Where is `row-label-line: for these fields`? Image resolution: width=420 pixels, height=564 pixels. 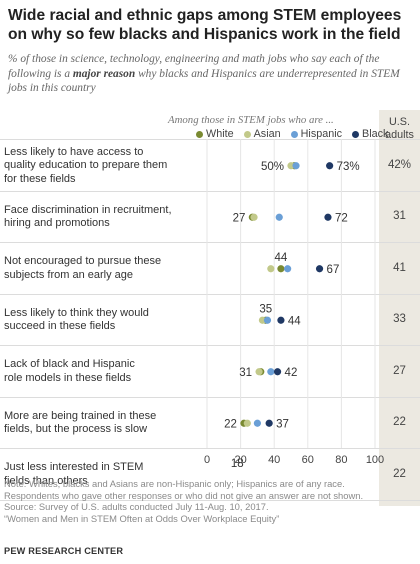
row-label-line: for these fields is located at coordinates (40, 178).